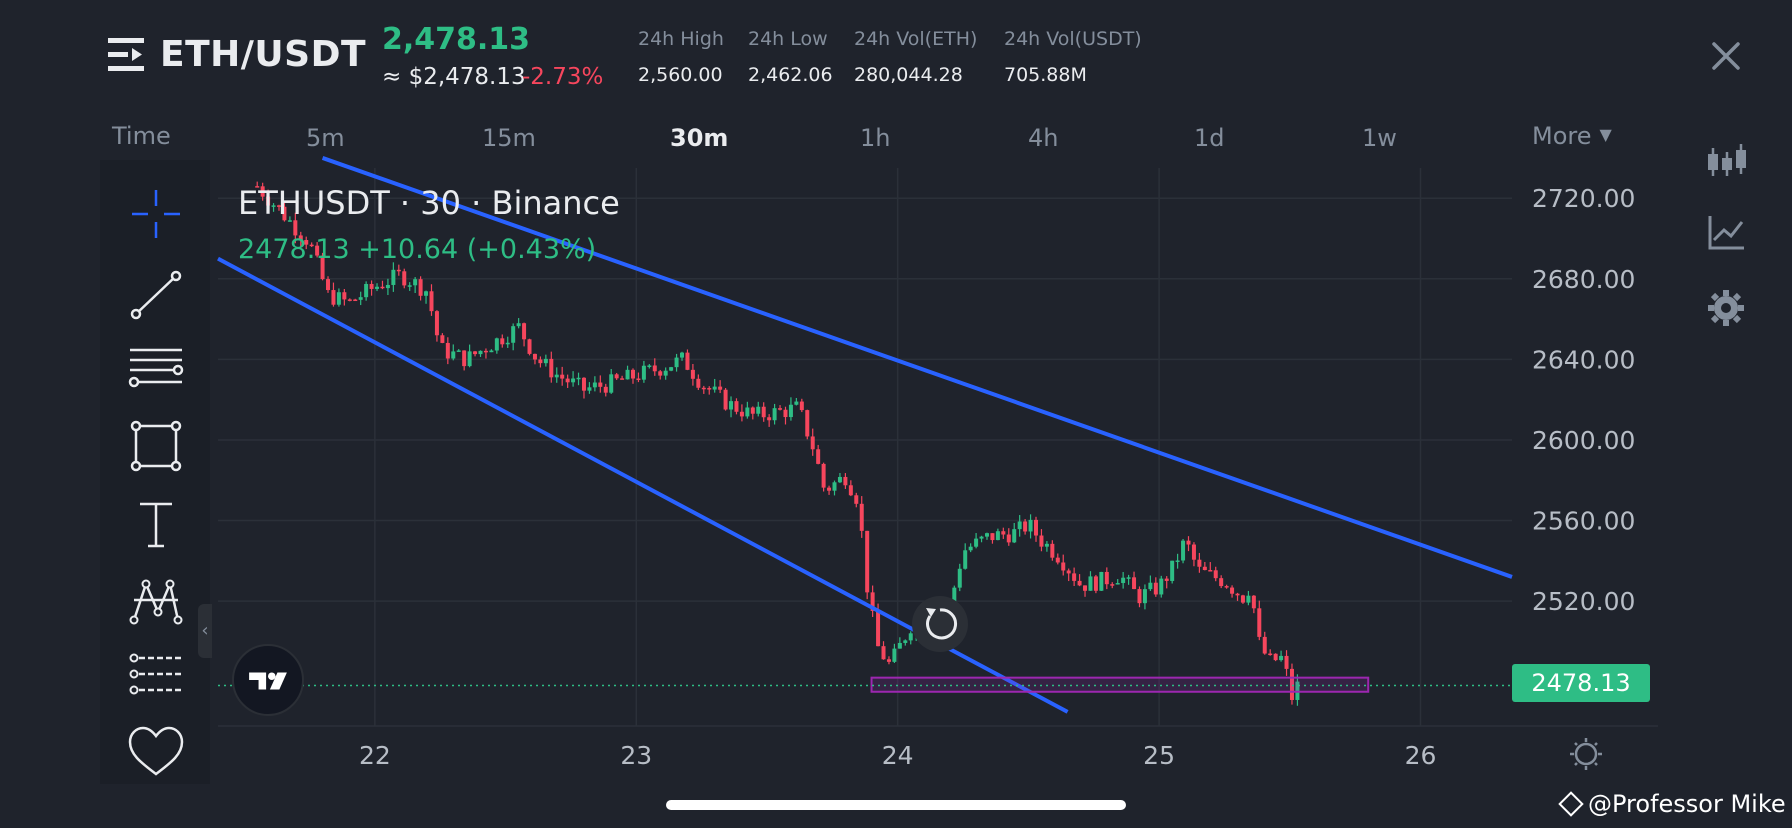 This screenshot has height=828, width=1792. What do you see at coordinates (156, 752) in the screenshot?
I see `favorite-heart-icon` at bounding box center [156, 752].